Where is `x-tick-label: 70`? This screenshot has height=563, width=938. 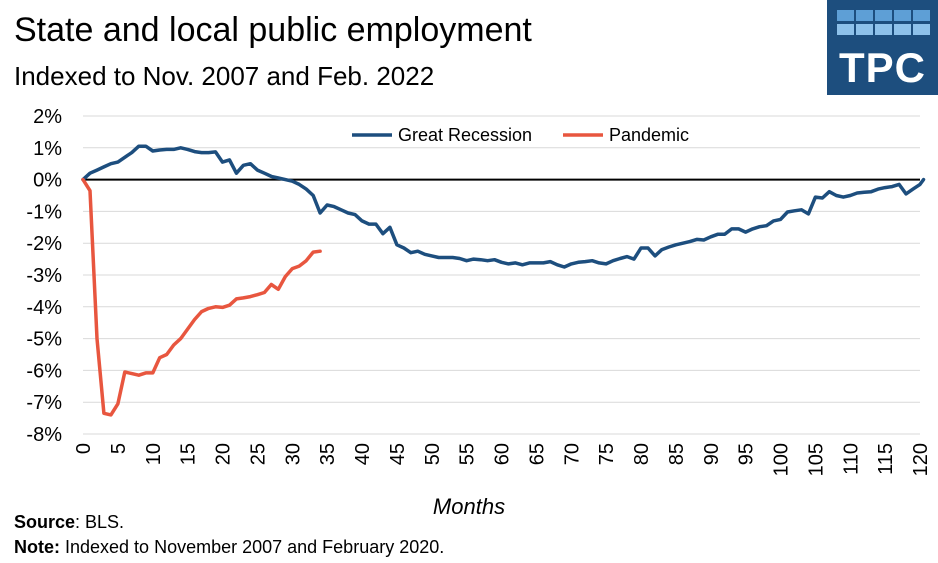 x-tick-label: 70 is located at coordinates (572, 454).